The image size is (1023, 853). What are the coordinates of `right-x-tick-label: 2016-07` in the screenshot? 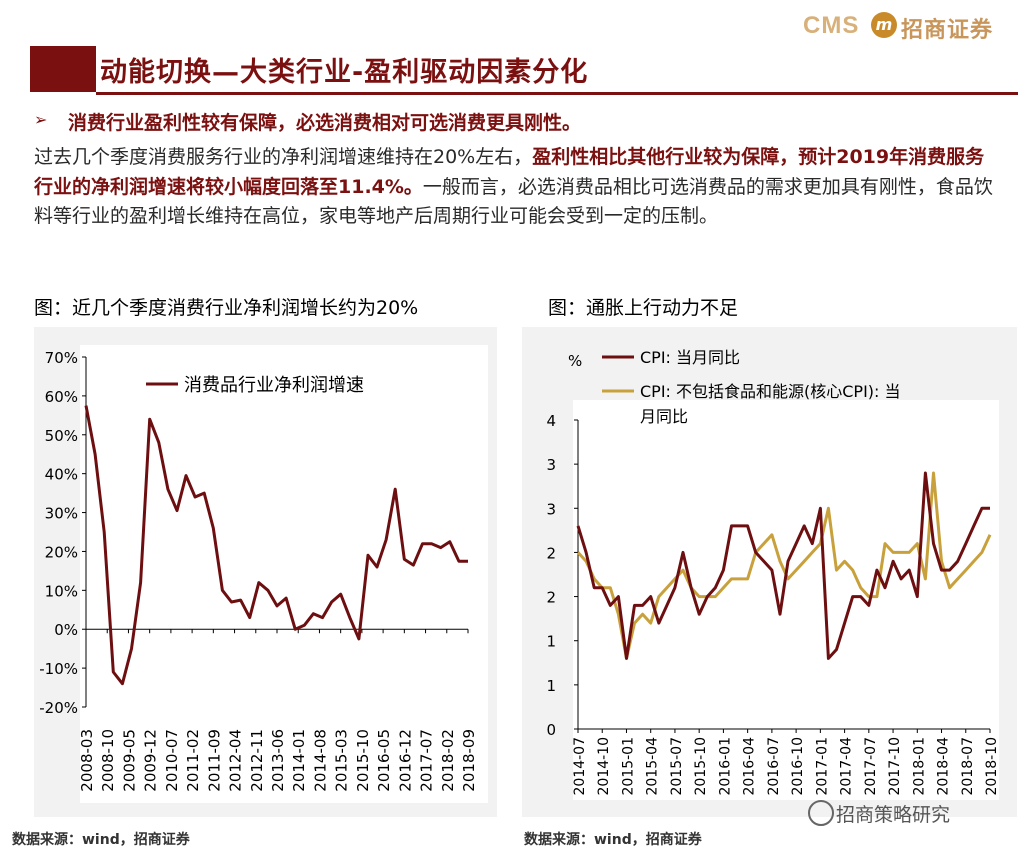 It's located at (774, 766).